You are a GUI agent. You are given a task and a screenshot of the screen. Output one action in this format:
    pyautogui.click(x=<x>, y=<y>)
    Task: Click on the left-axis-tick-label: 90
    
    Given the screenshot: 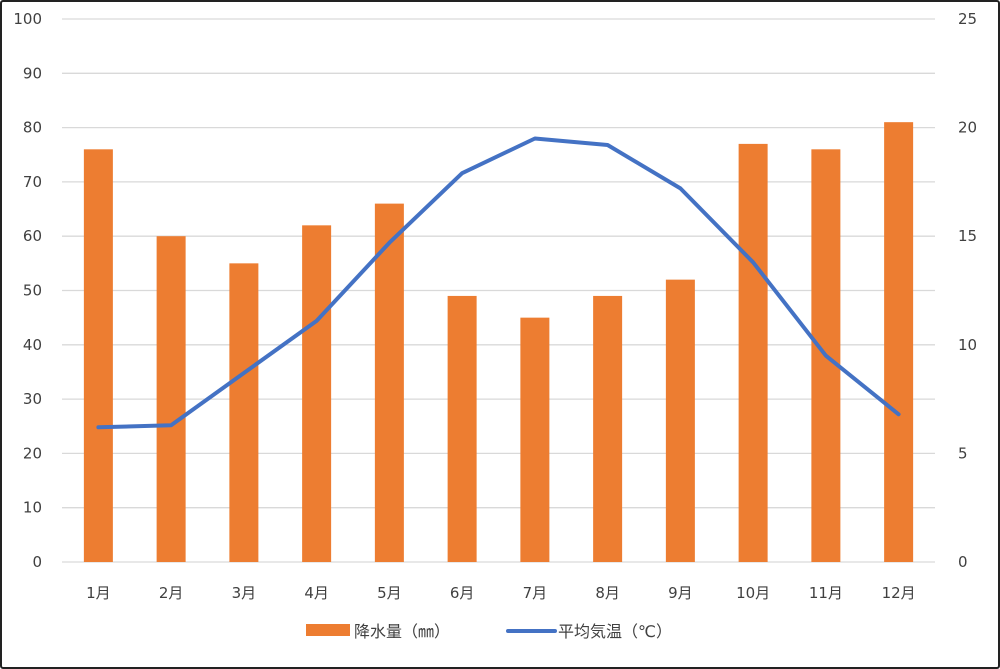 What is the action you would take?
    pyautogui.click(x=32, y=73)
    